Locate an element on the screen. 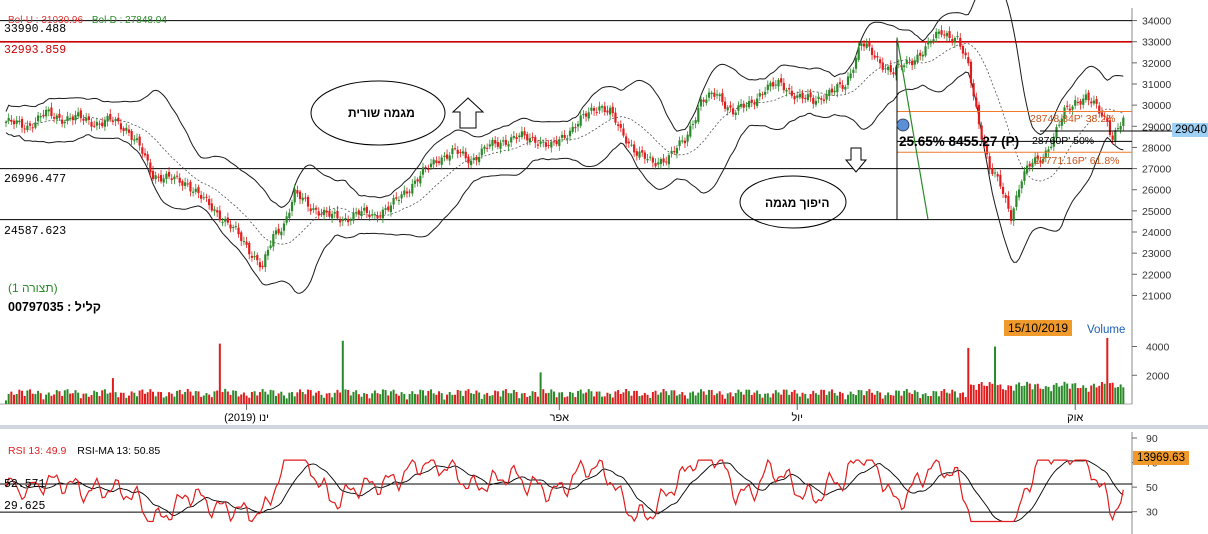 This screenshot has width=1208, height=534. price-tick-label: 24000 is located at coordinates (1156, 233).